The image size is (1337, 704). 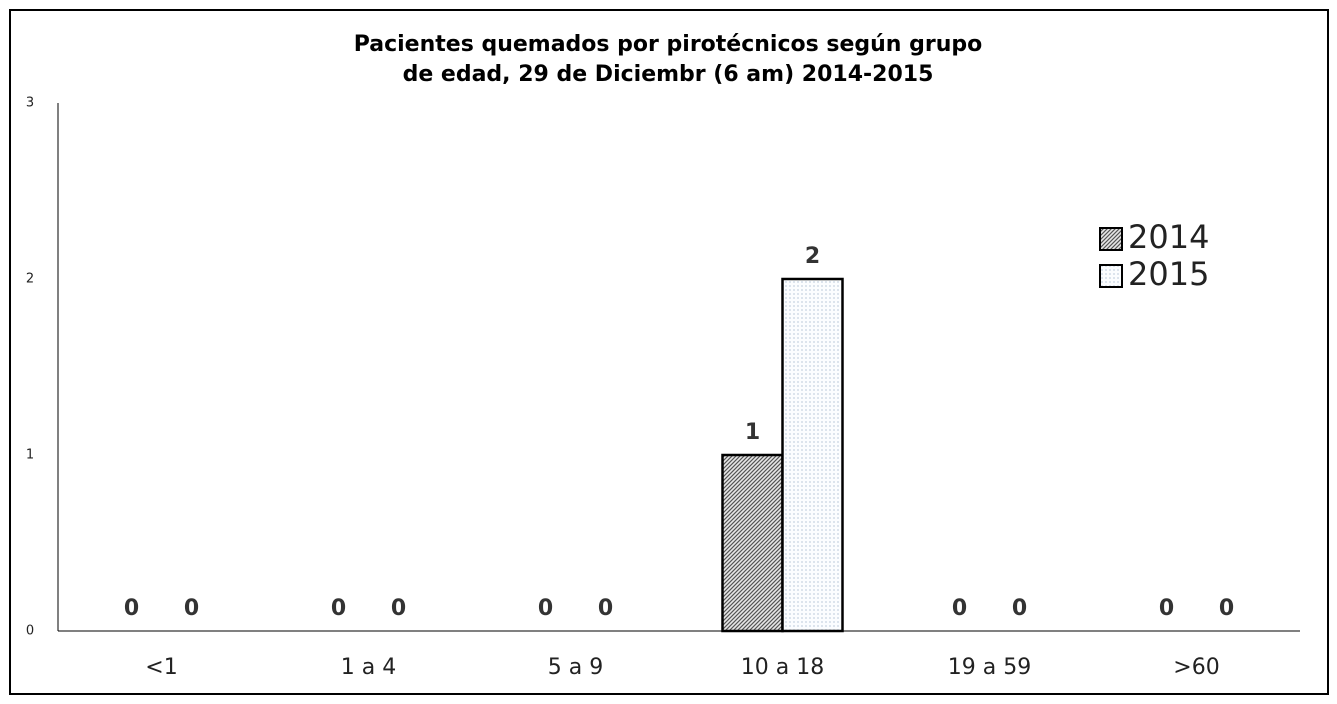 I want to click on y-tick-label: 2, so click(x=30, y=279).